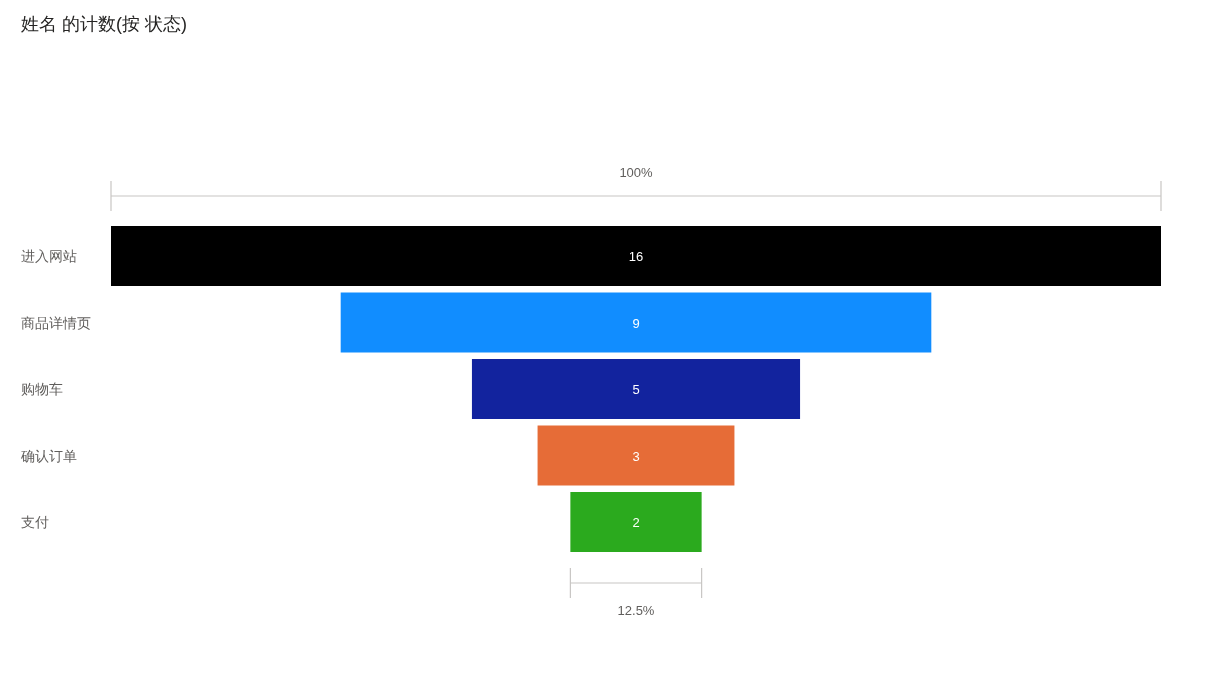 The height and width of the screenshot is (697, 1212). I want to click on data-label: 9, so click(636, 323).